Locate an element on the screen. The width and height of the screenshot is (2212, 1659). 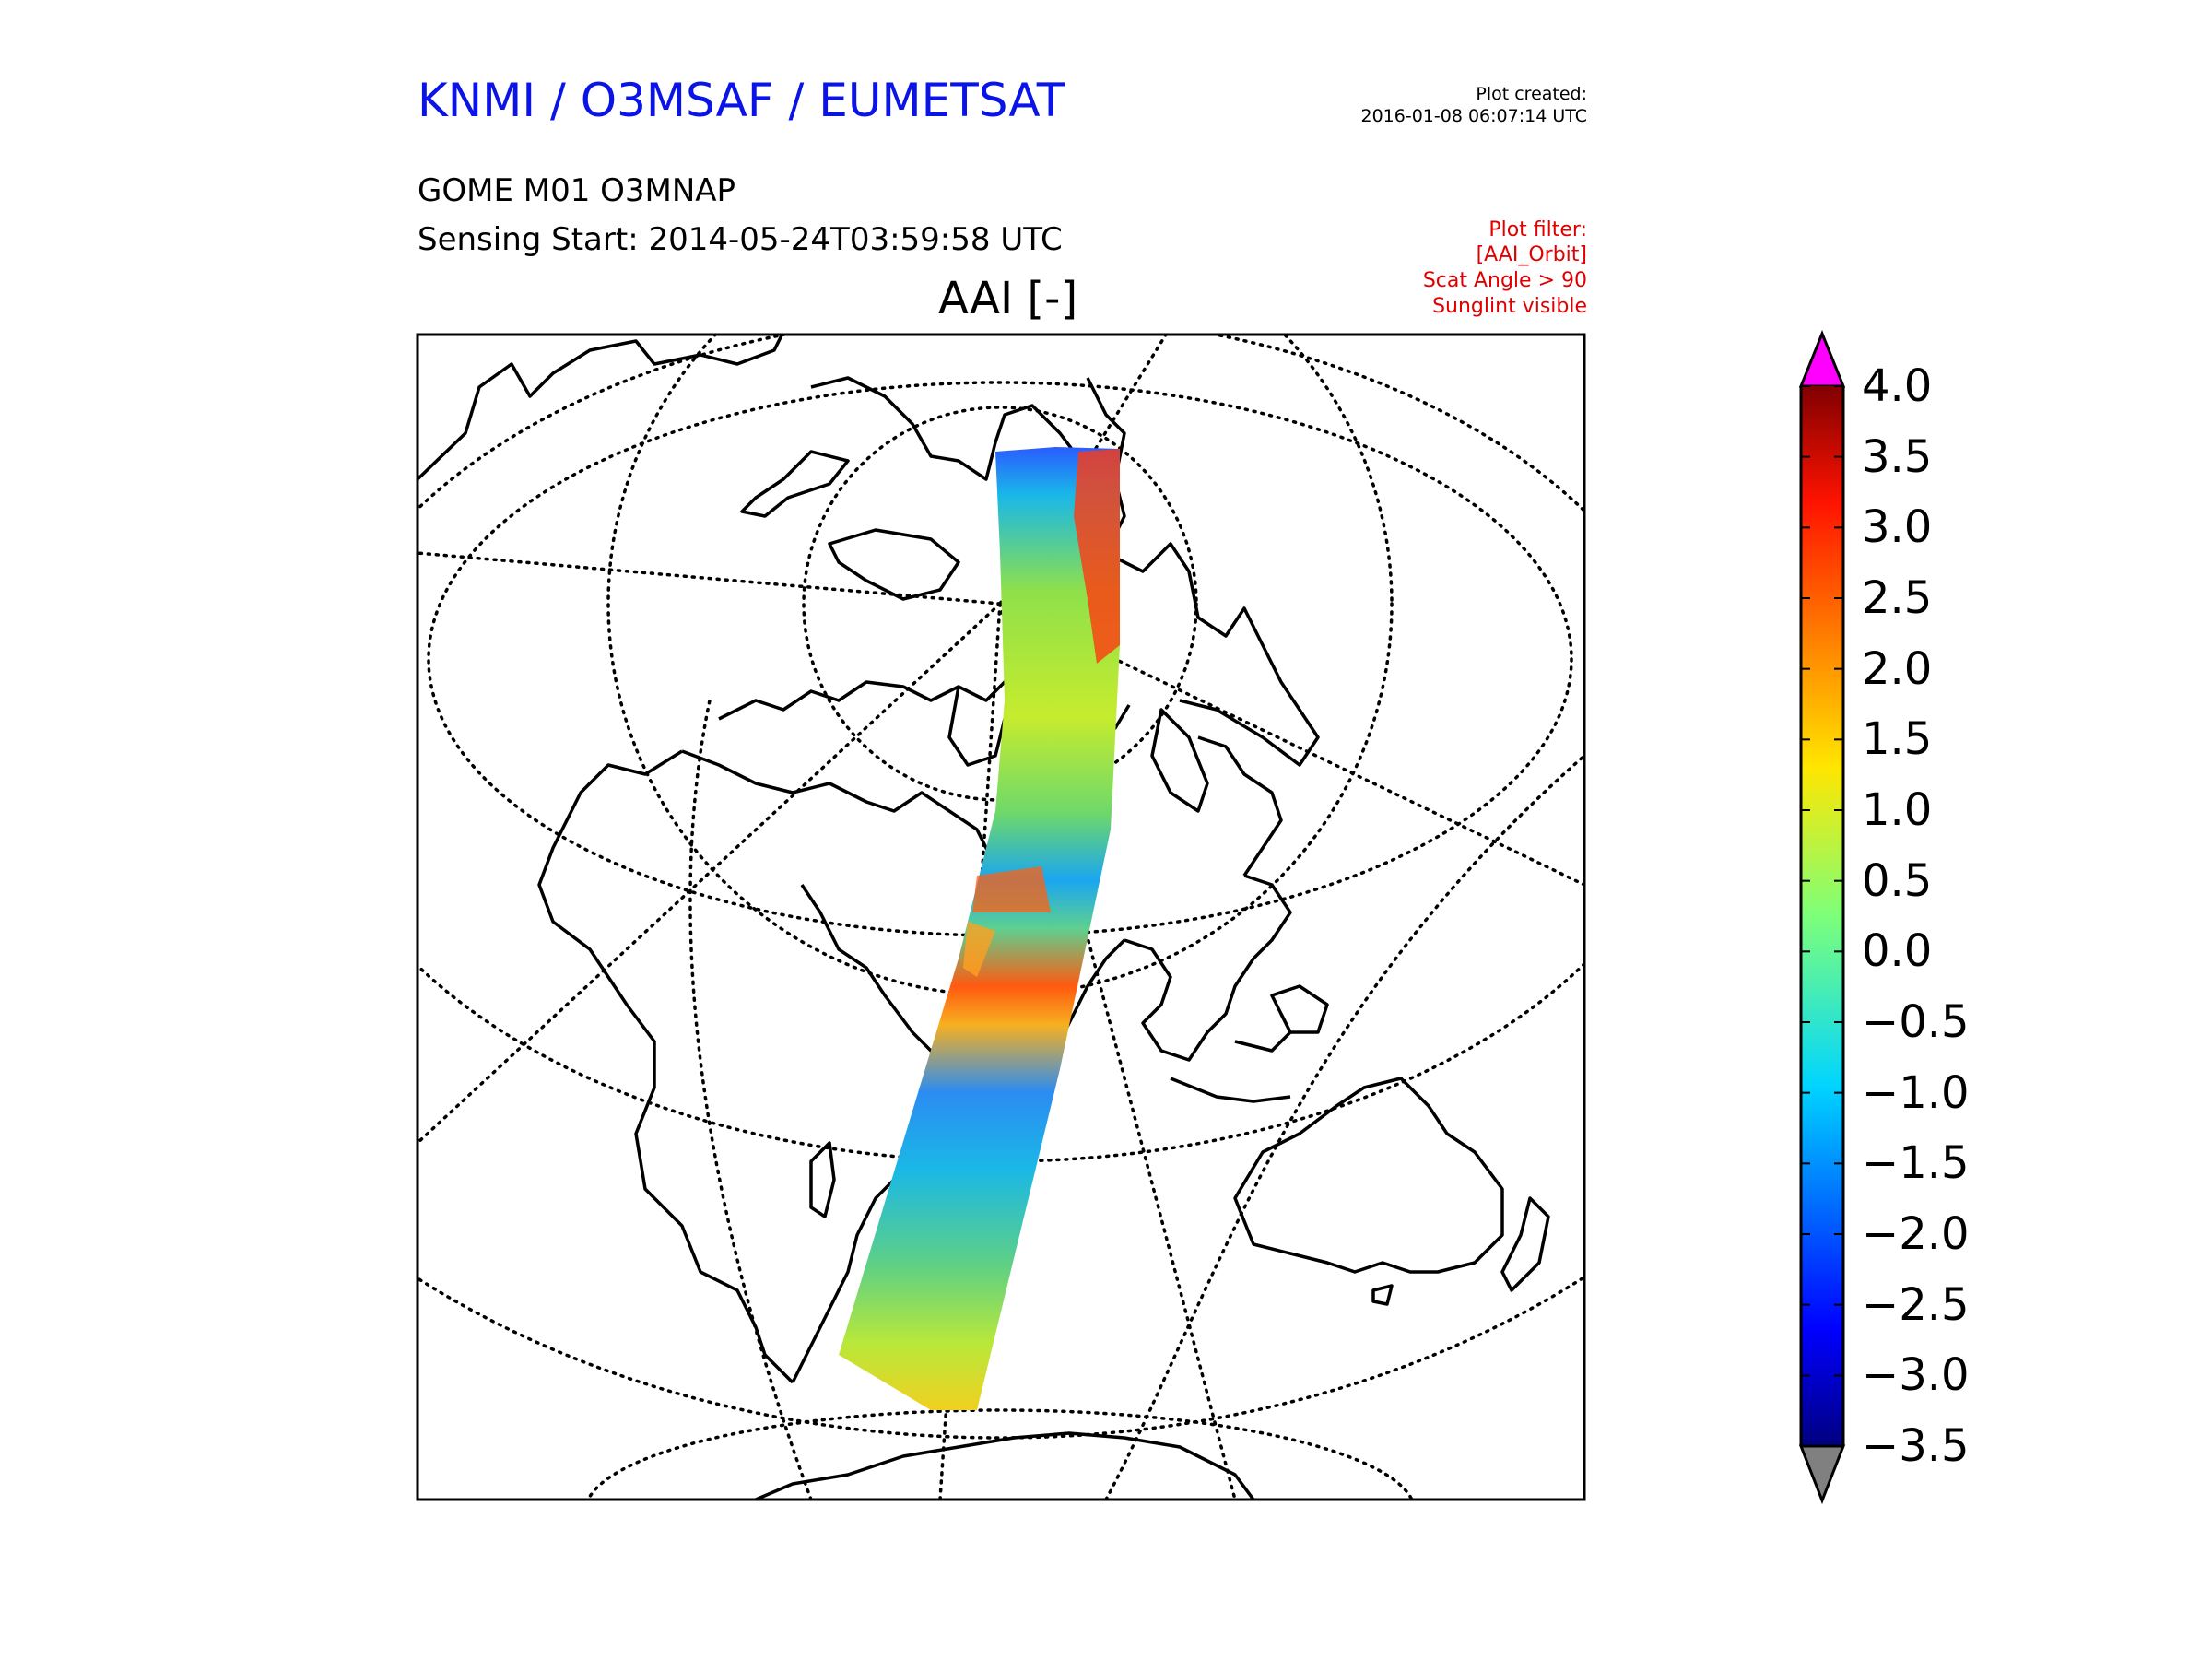
greenland-coast is located at coordinates (795, 484).